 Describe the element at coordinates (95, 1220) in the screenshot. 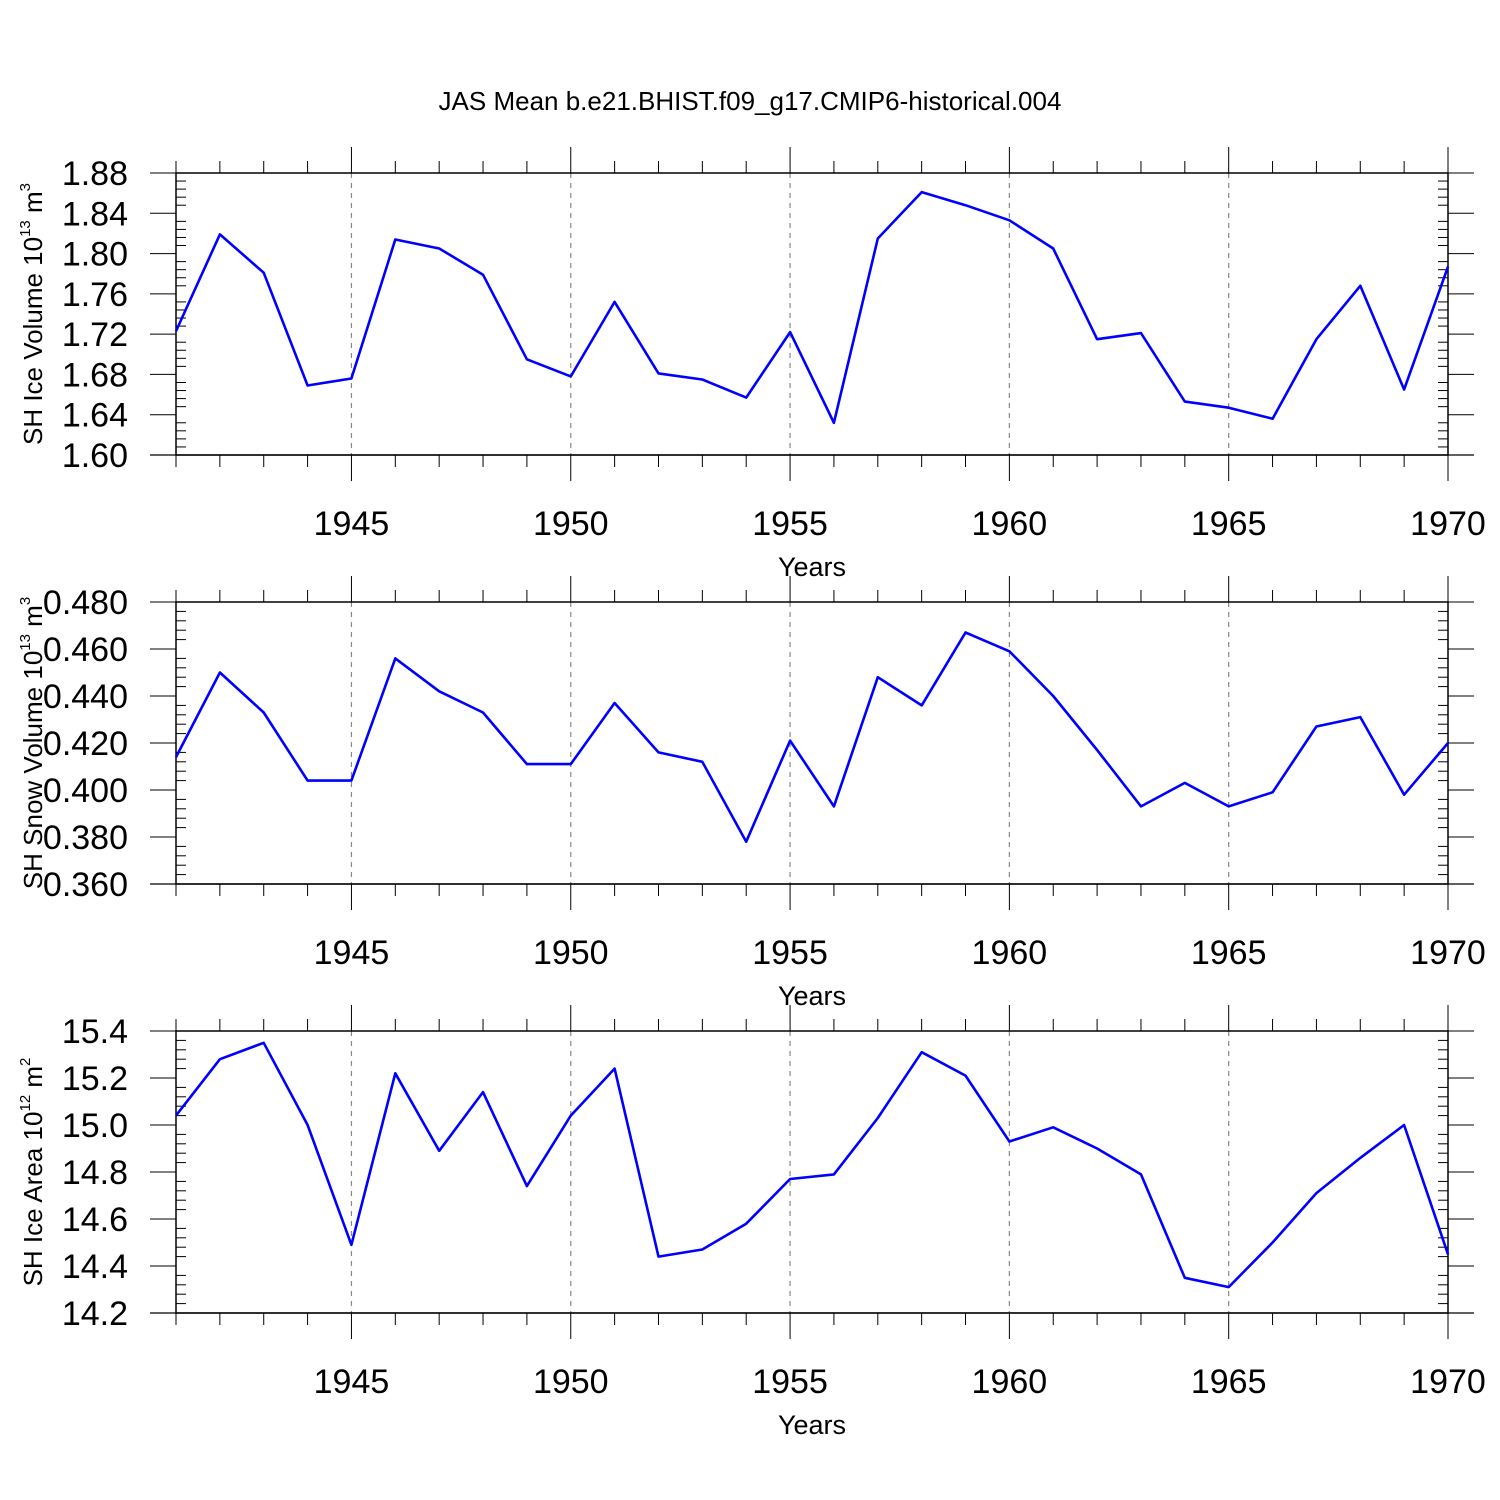

I see `y-tick-label: 14.6` at that location.